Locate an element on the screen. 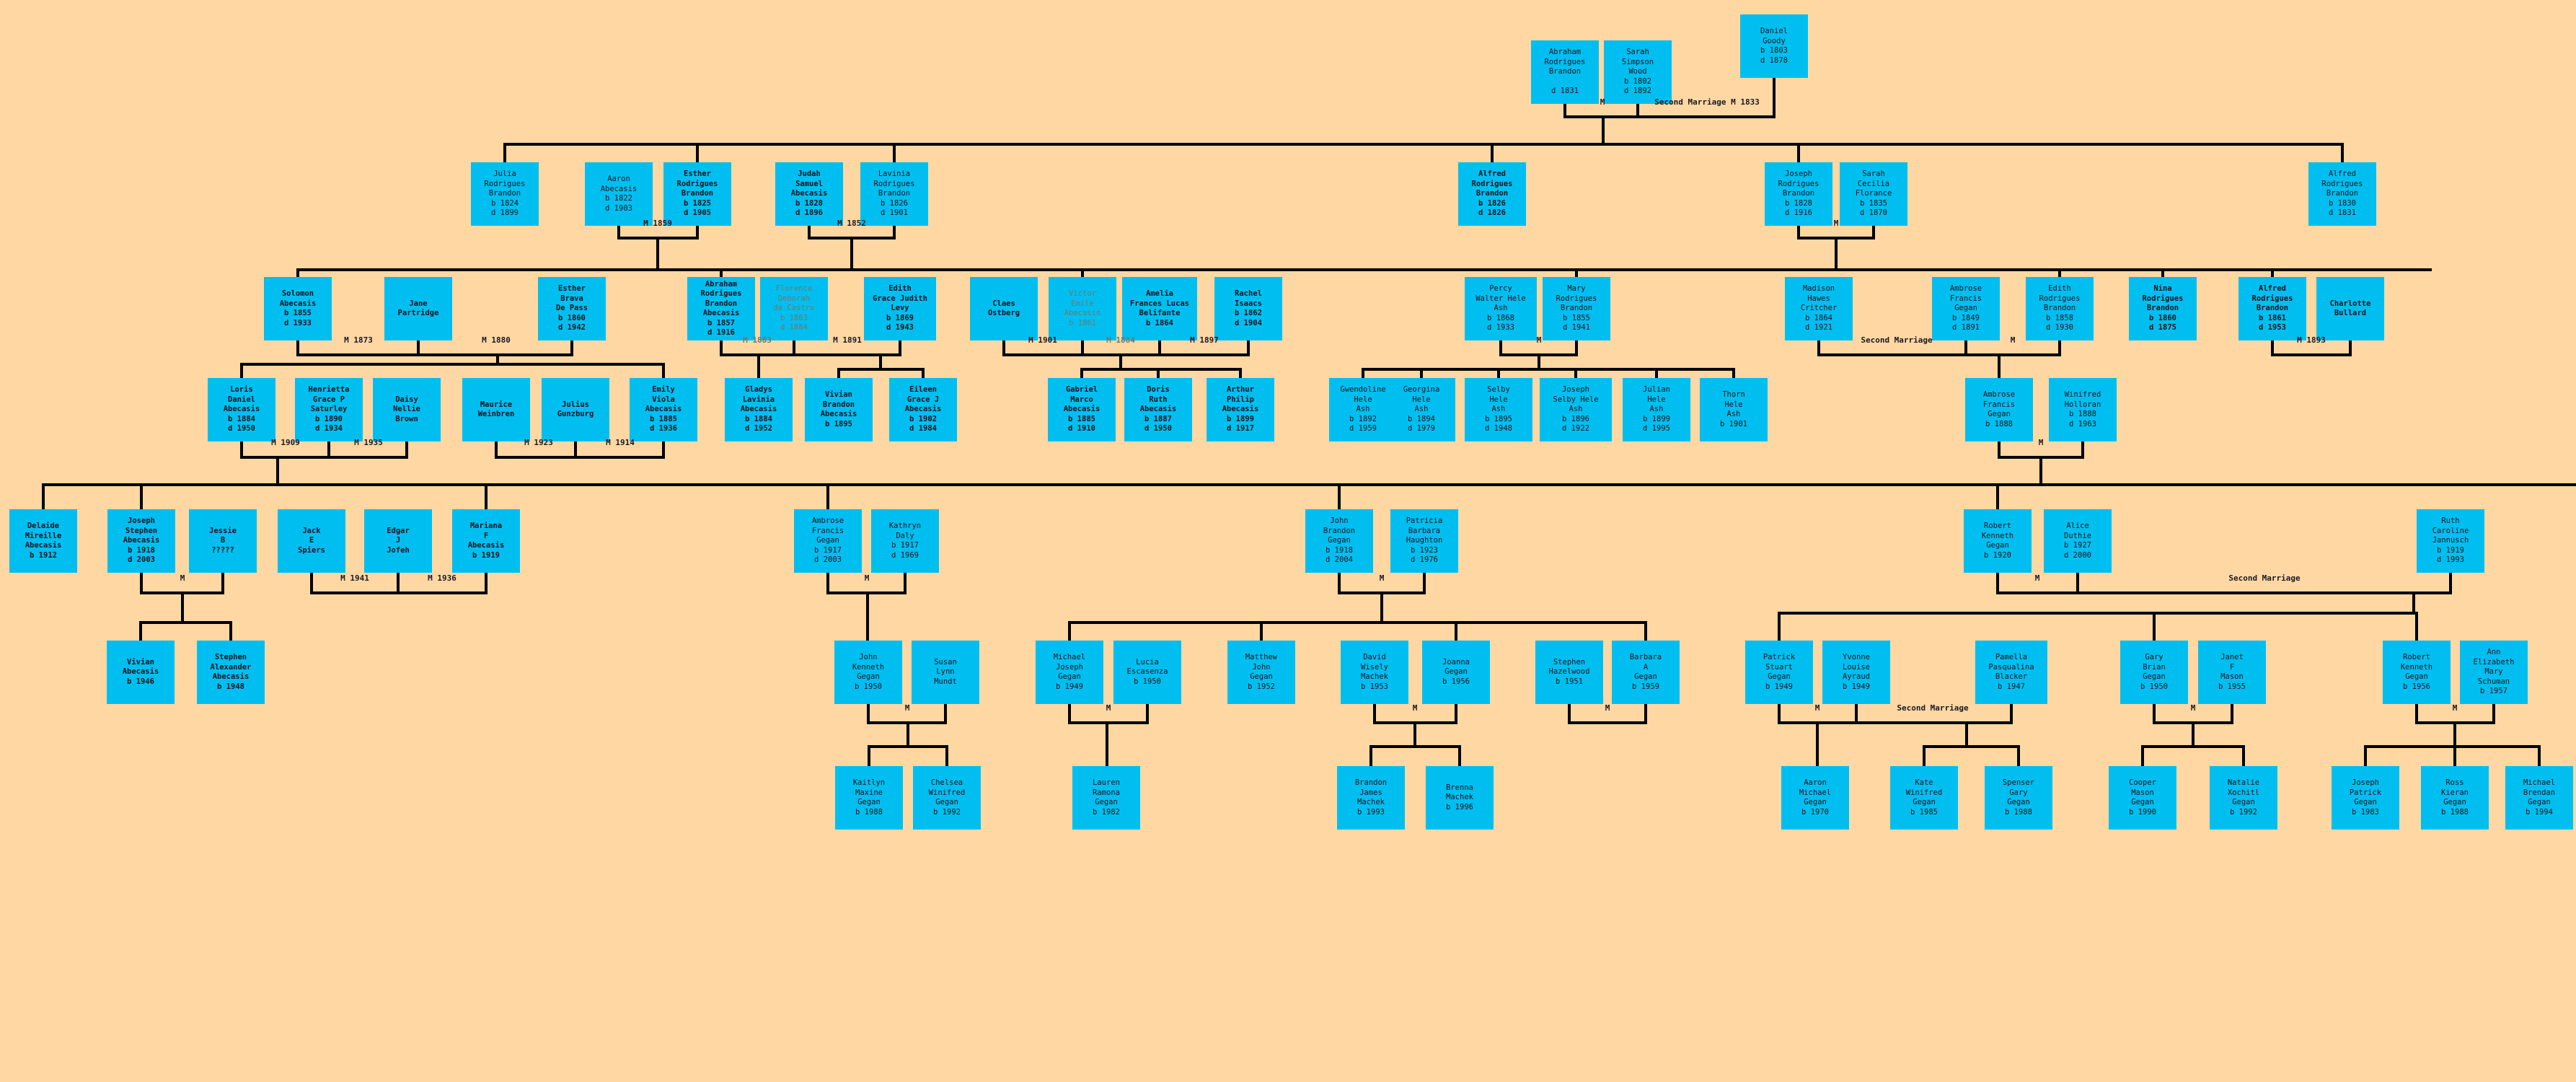  person-box-victor-emile-abecasis: Victor Emile Abecasis b 1861 is located at coordinates (1082, 309).